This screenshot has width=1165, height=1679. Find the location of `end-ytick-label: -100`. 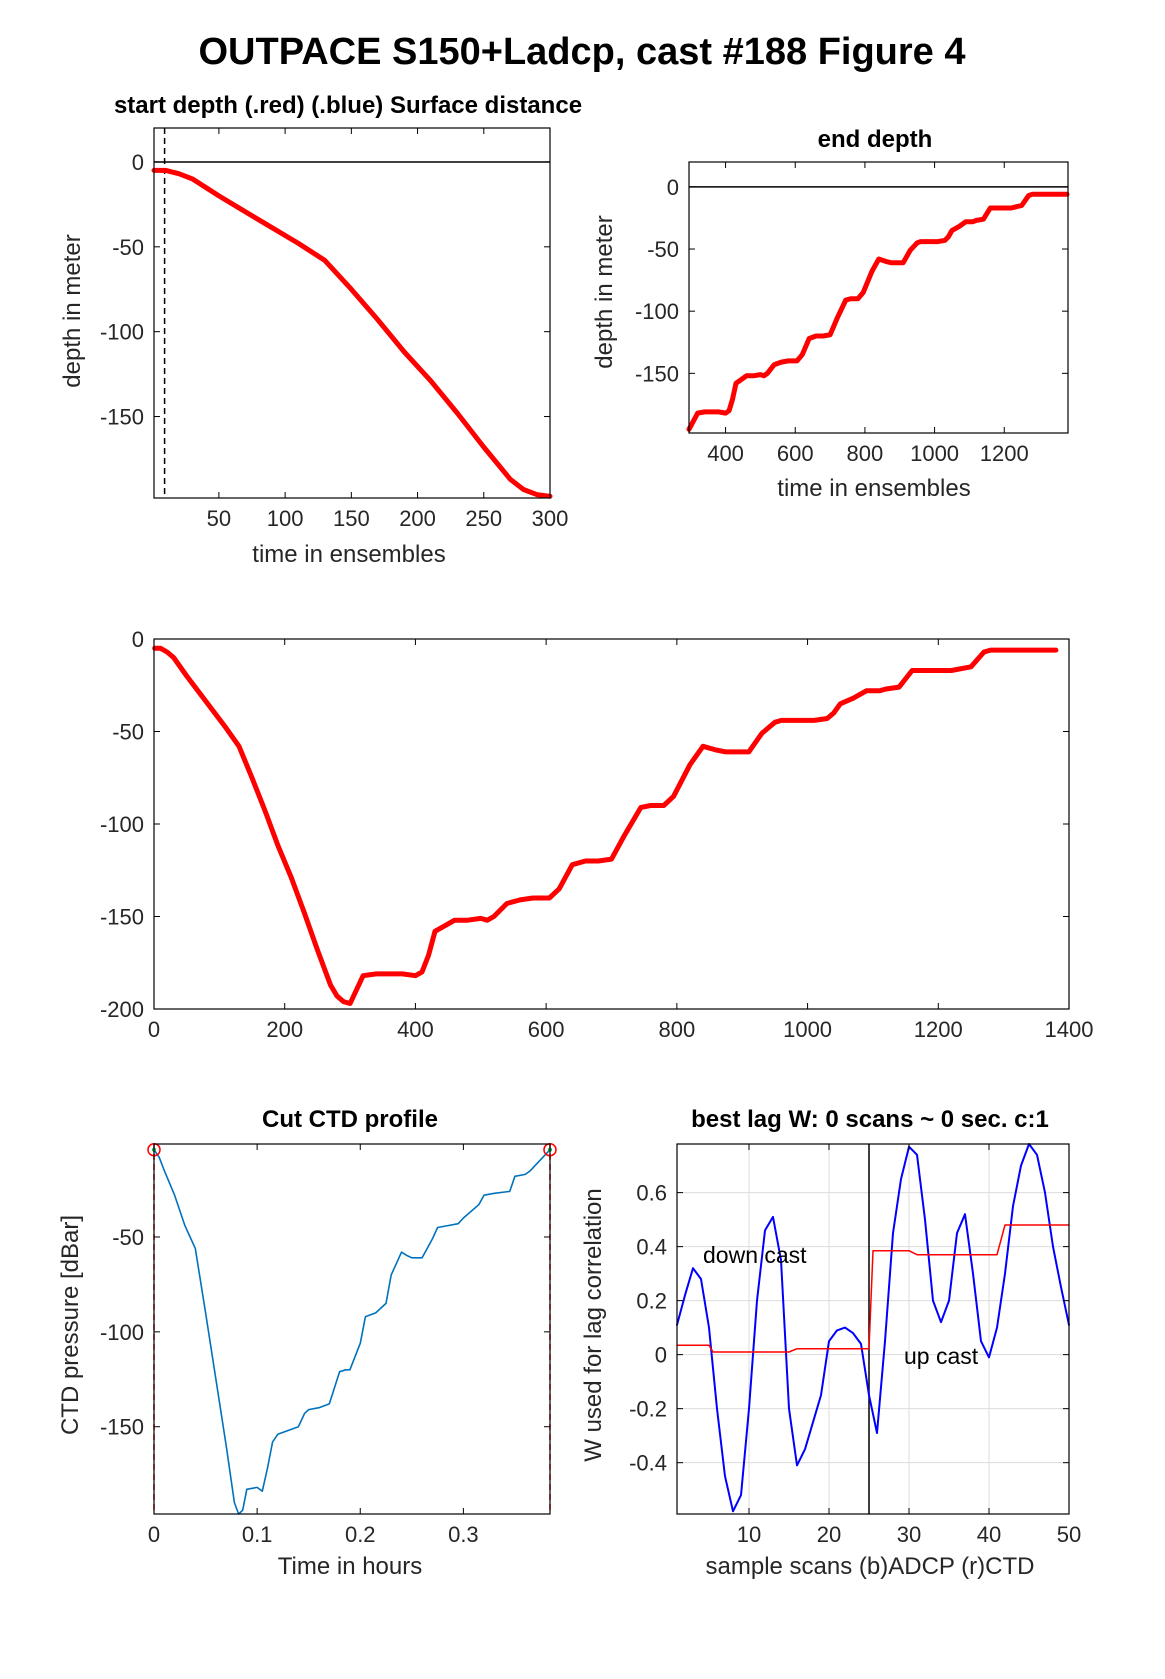

end-ytick-label: -100 is located at coordinates (657, 311).